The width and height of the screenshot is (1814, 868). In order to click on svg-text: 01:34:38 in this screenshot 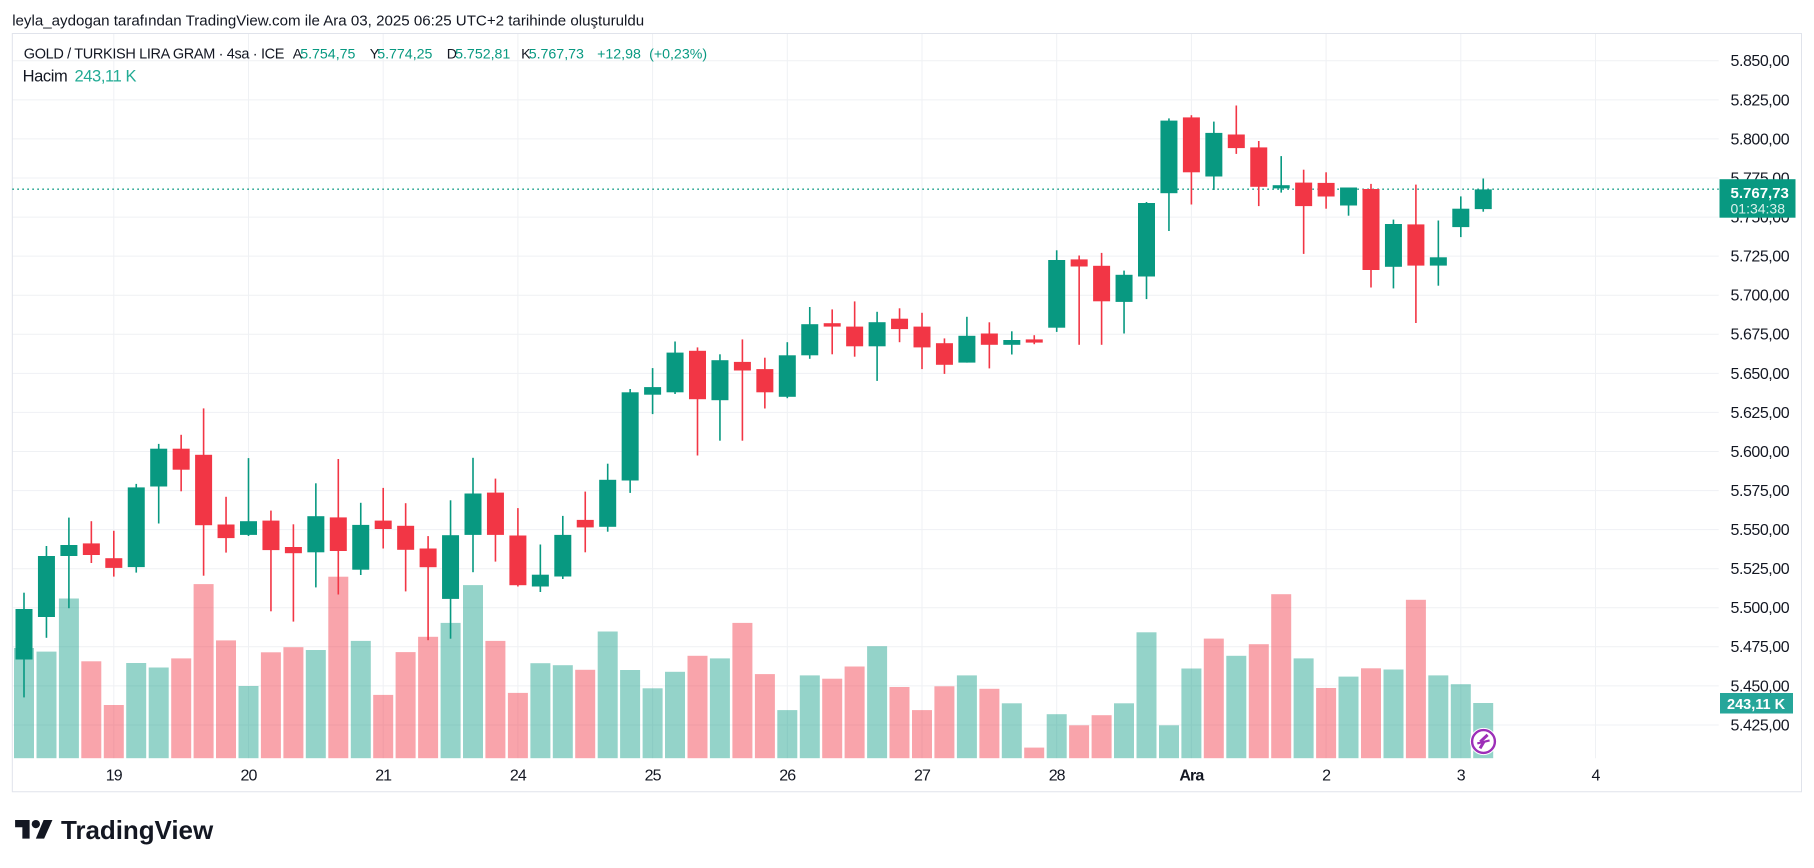, I will do `click(1758, 209)`.